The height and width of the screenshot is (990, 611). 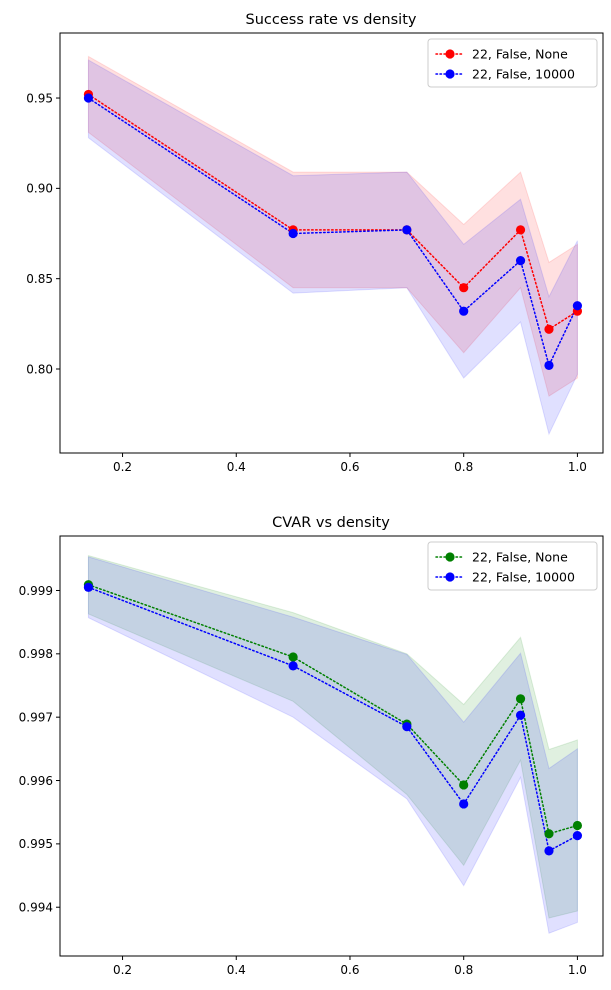 What do you see at coordinates (39, 98) in the screenshot?
I see `y-tick-label: 0.95` at bounding box center [39, 98].